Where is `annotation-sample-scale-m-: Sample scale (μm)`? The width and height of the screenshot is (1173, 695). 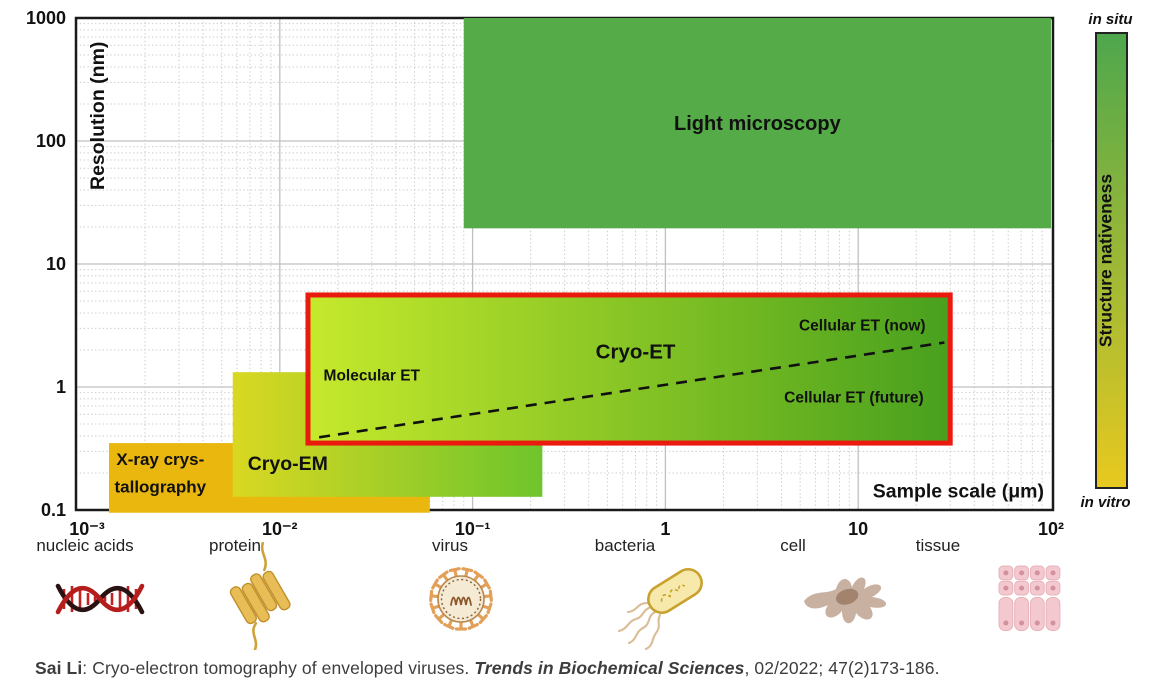 annotation-sample-scale-m-: Sample scale (μm) is located at coordinates (958, 492).